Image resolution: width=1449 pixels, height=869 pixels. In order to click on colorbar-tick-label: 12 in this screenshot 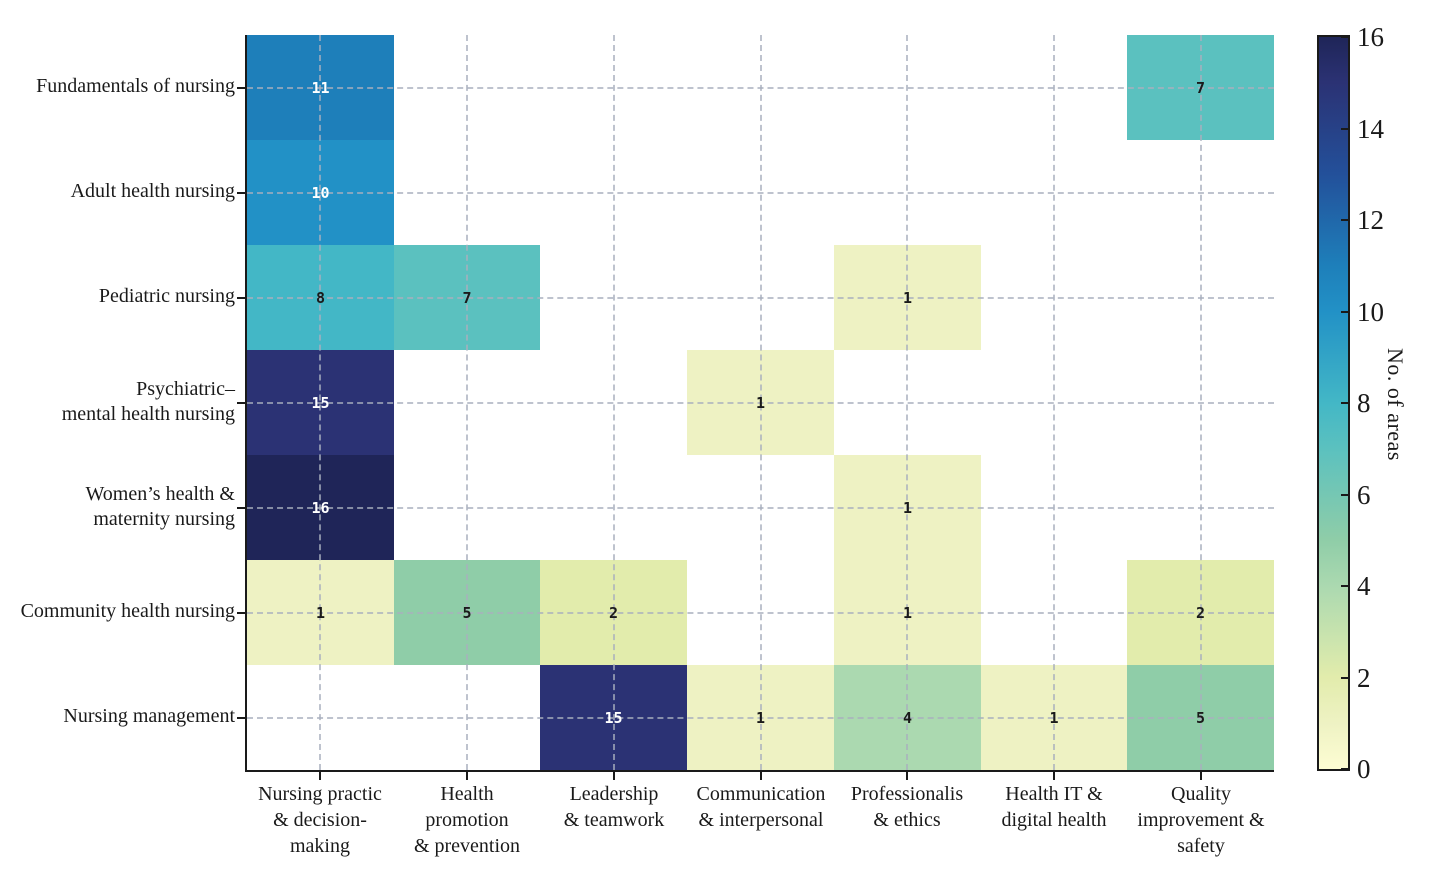, I will do `click(1370, 220)`.